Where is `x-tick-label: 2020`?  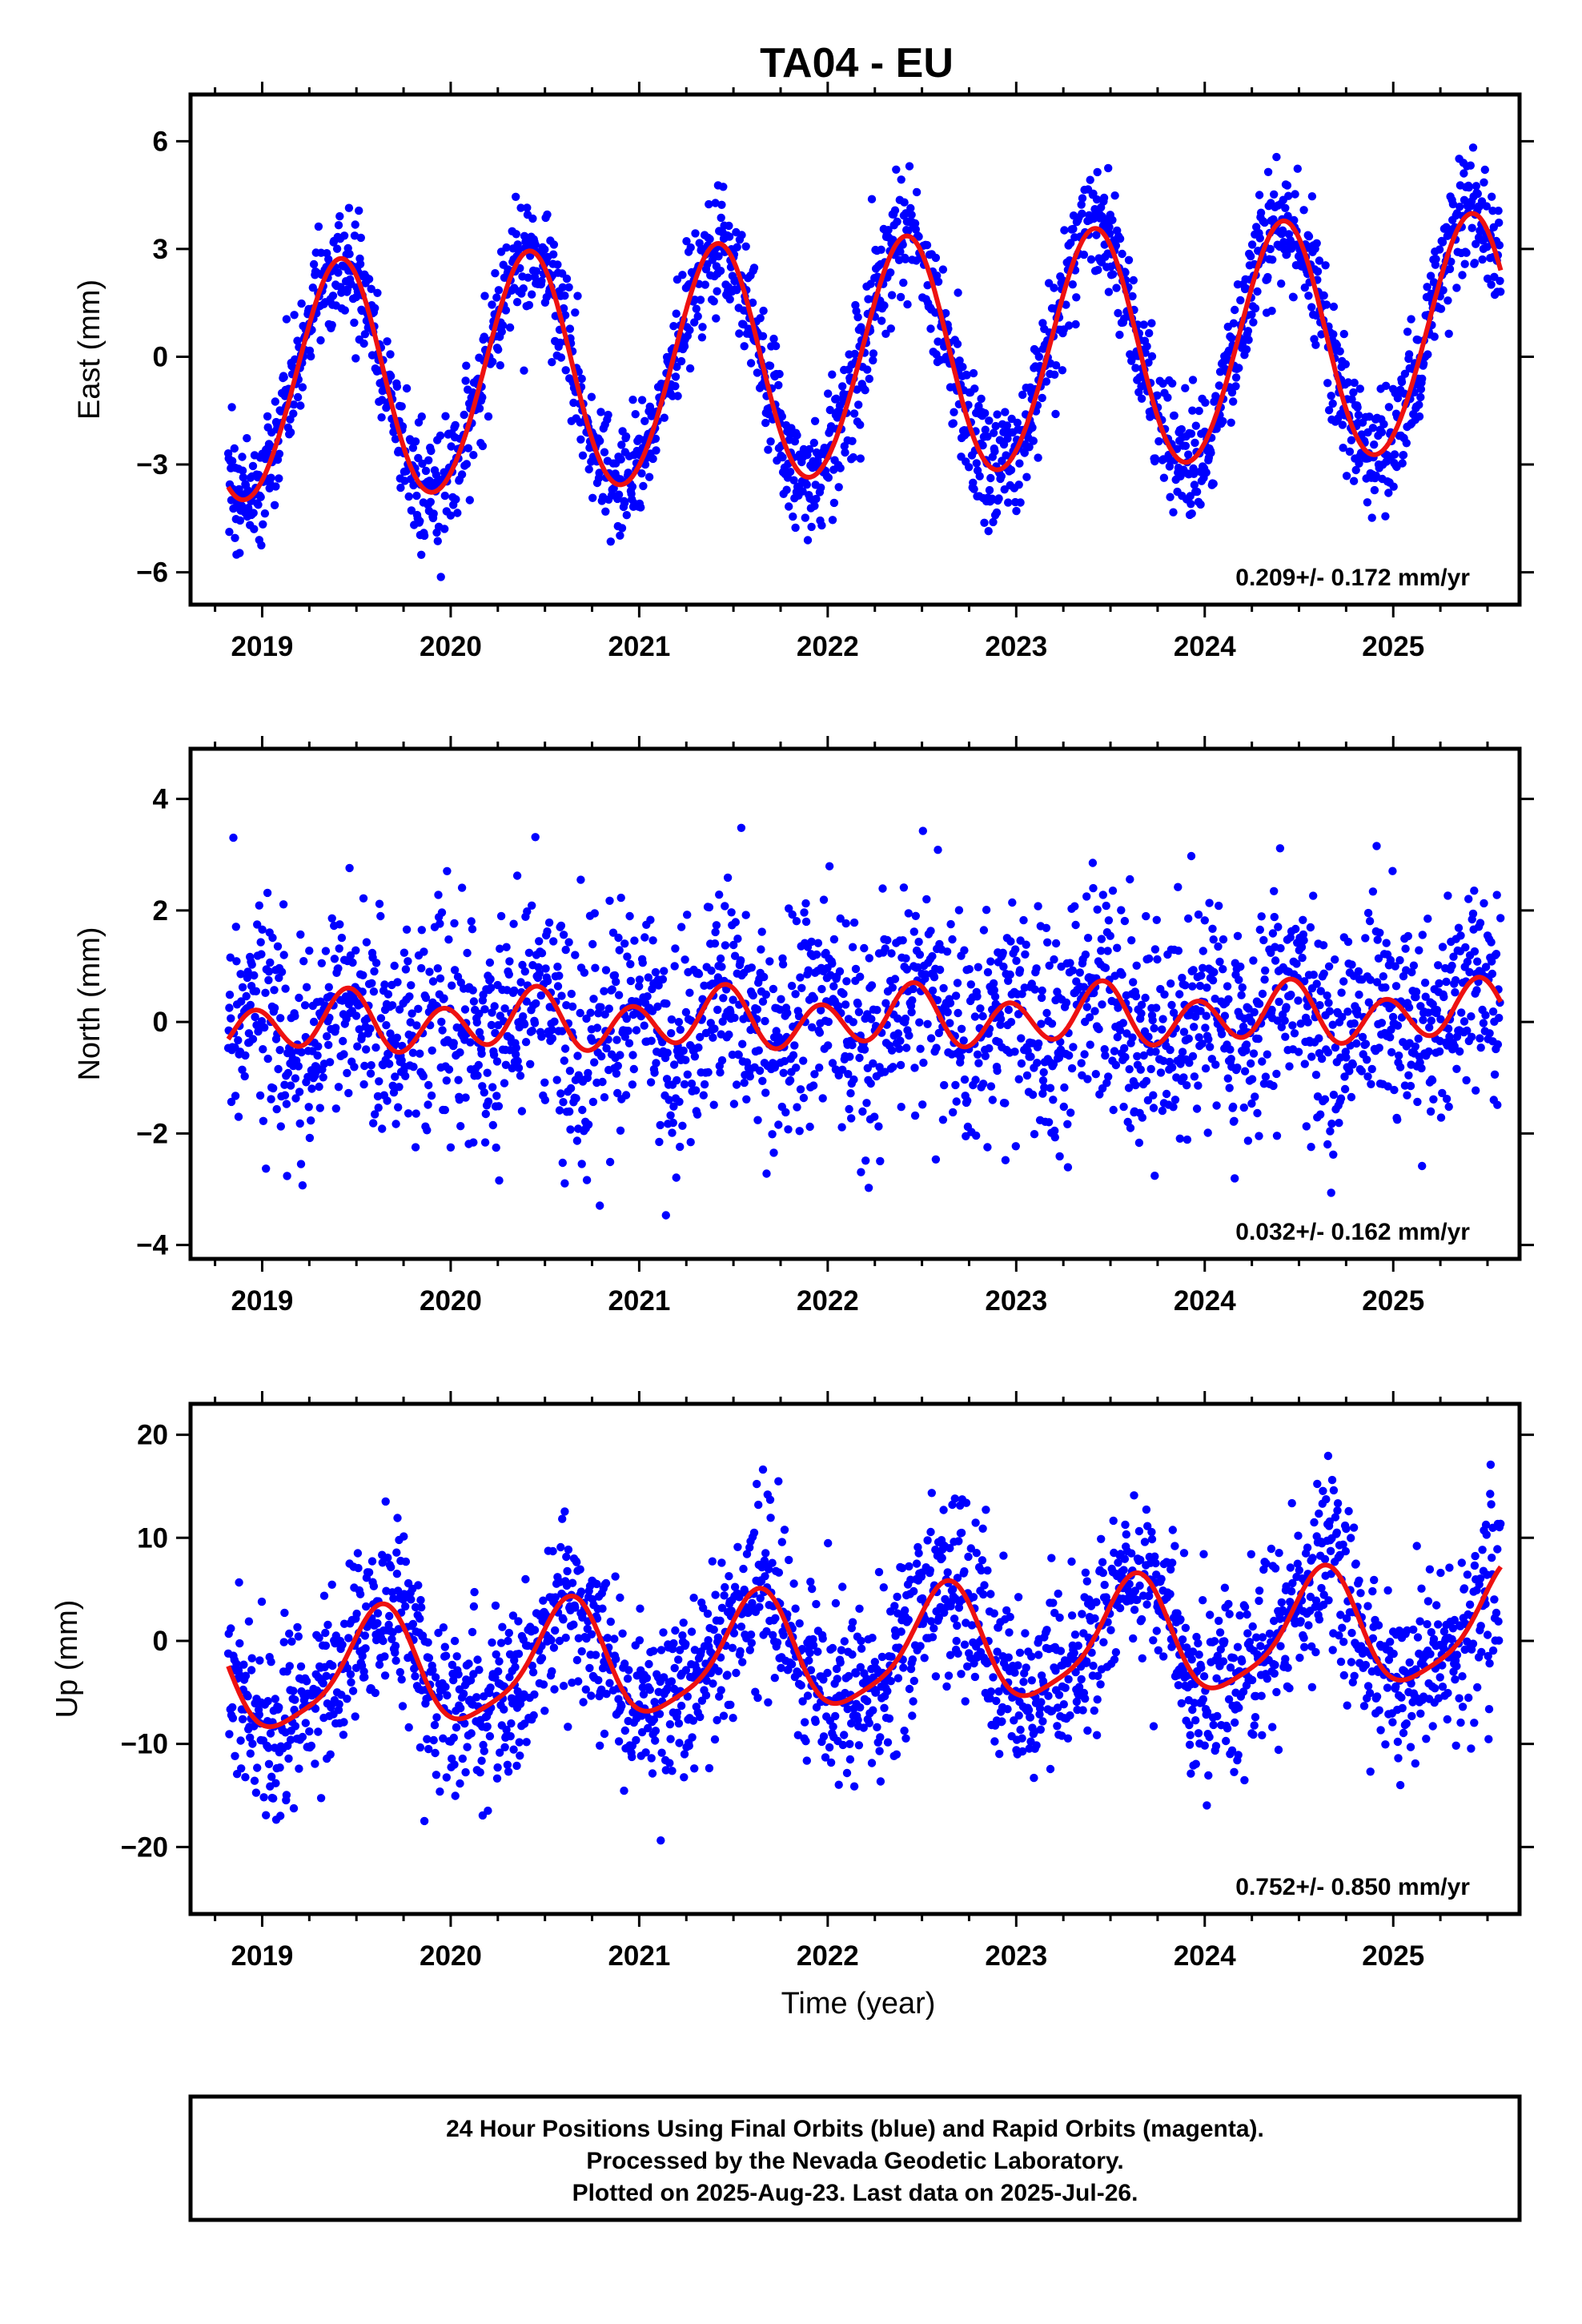
x-tick-label: 2020 is located at coordinates (451, 646).